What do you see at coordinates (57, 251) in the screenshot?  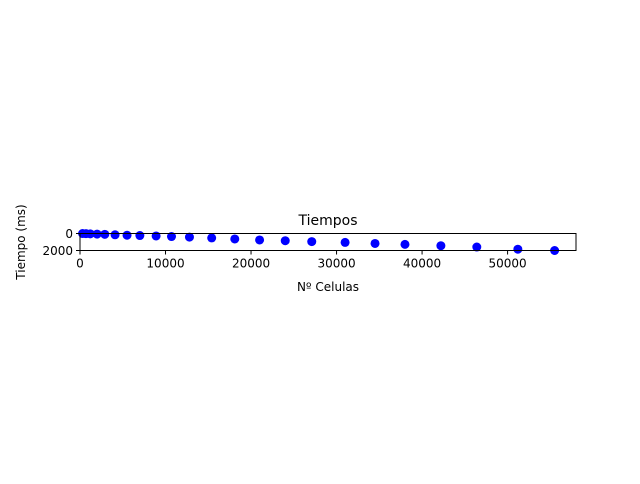 I see `y-tick-label: 2000` at bounding box center [57, 251].